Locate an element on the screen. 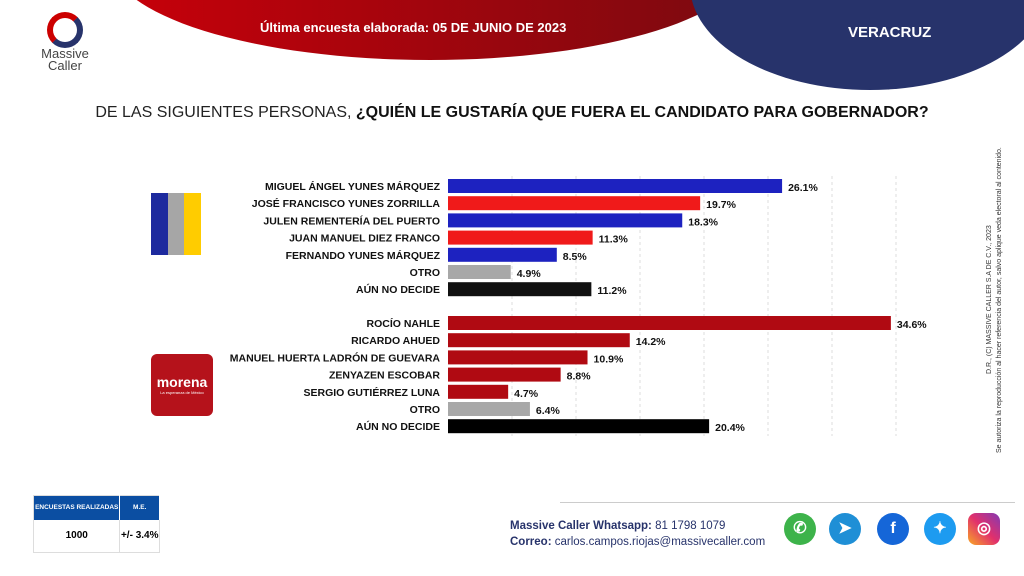  category-label: ROCÍO NAHLE is located at coordinates (404, 323).